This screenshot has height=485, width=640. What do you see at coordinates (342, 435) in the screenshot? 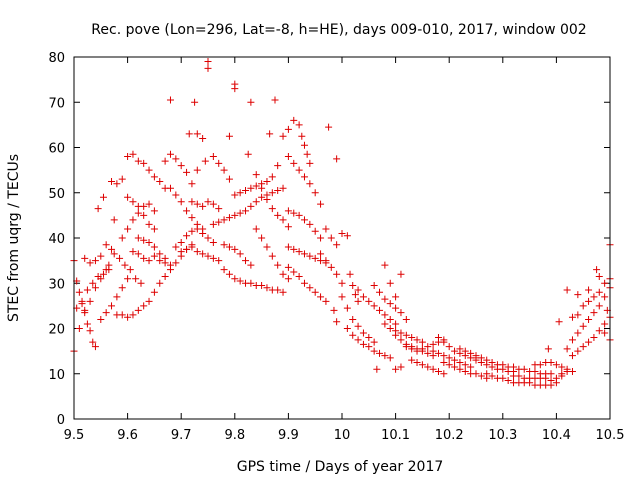
I see `x-tick-label: 10` at bounding box center [342, 435].